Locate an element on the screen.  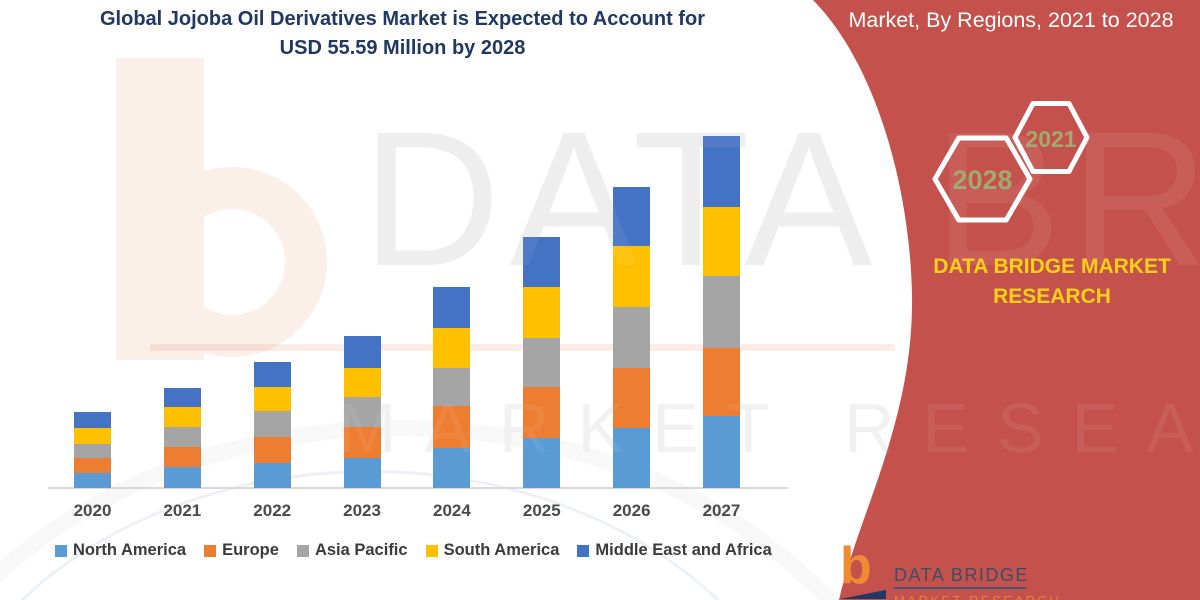
bar-segment-2023-south-america is located at coordinates (362, 382).